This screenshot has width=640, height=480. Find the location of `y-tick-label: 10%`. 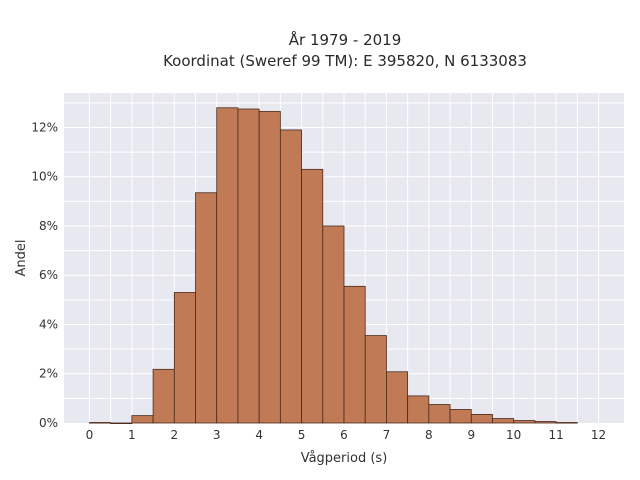

y-tick-label: 10% is located at coordinates (44, 177).